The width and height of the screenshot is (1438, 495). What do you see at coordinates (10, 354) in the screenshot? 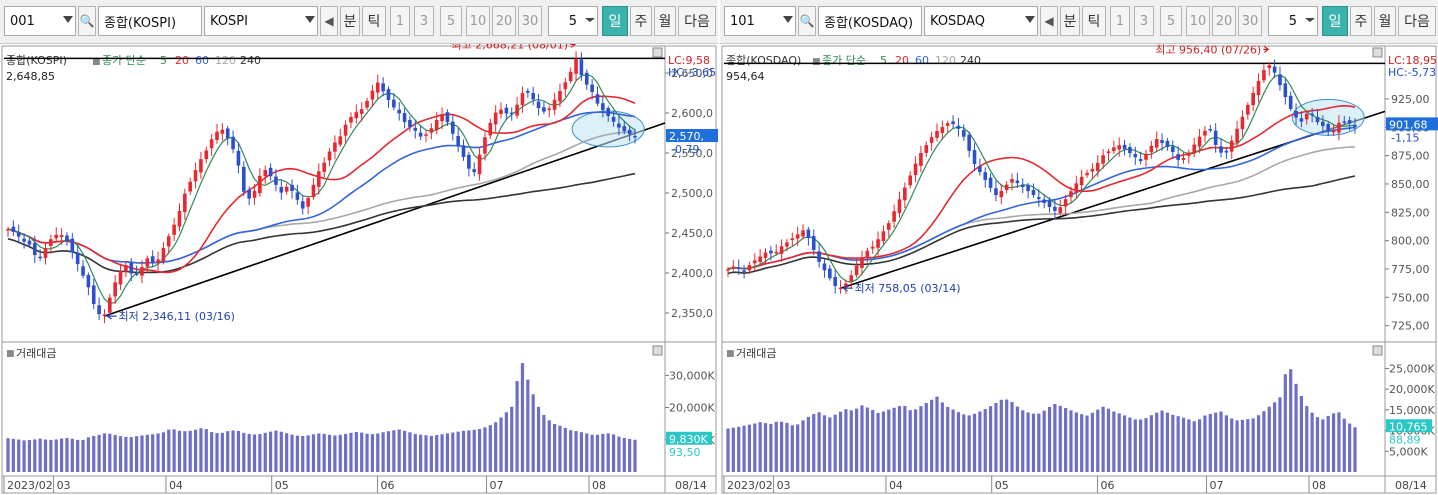
I see `volume-legend-marker: ■` at bounding box center [10, 354].